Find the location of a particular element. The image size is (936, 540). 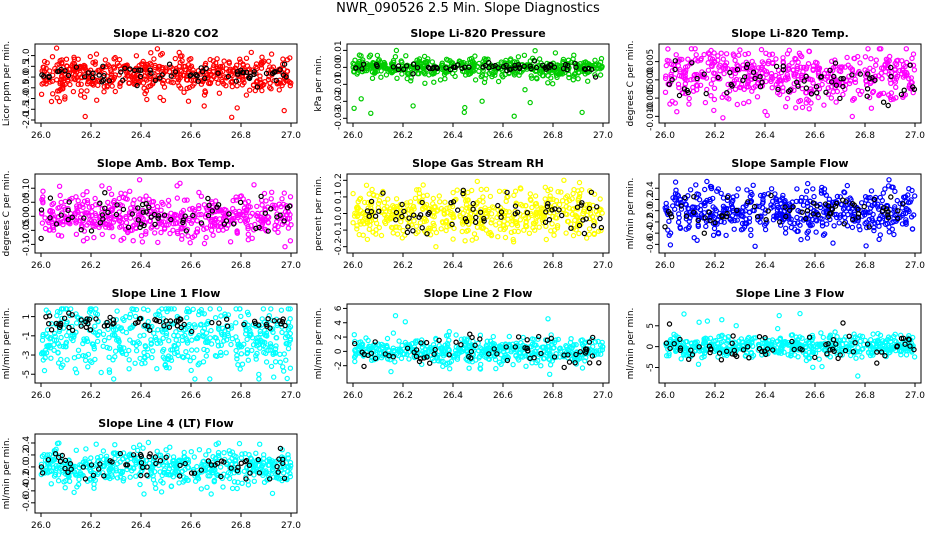

y-tick-label: -3 is located at coordinates (27, 355).